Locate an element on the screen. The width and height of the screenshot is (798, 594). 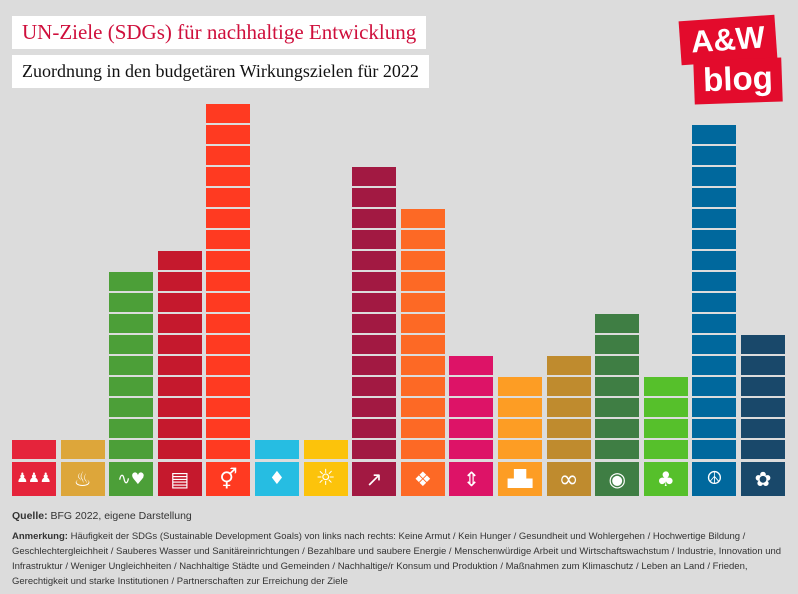
note-goal-name: Partnerschaften zur Erreichung der Ziele is located at coordinates (262, 581).